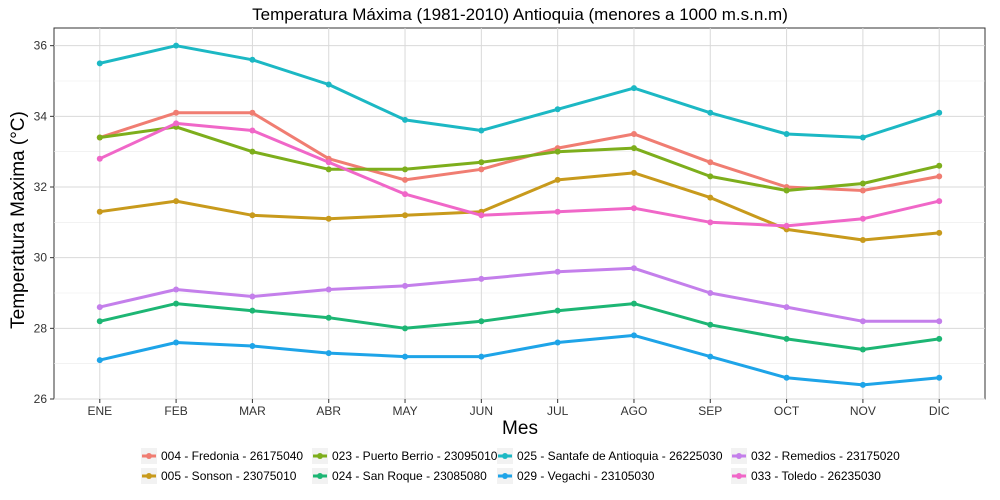  Describe the element at coordinates (481, 411) in the screenshot. I see `x-tick-label: JUN` at that location.